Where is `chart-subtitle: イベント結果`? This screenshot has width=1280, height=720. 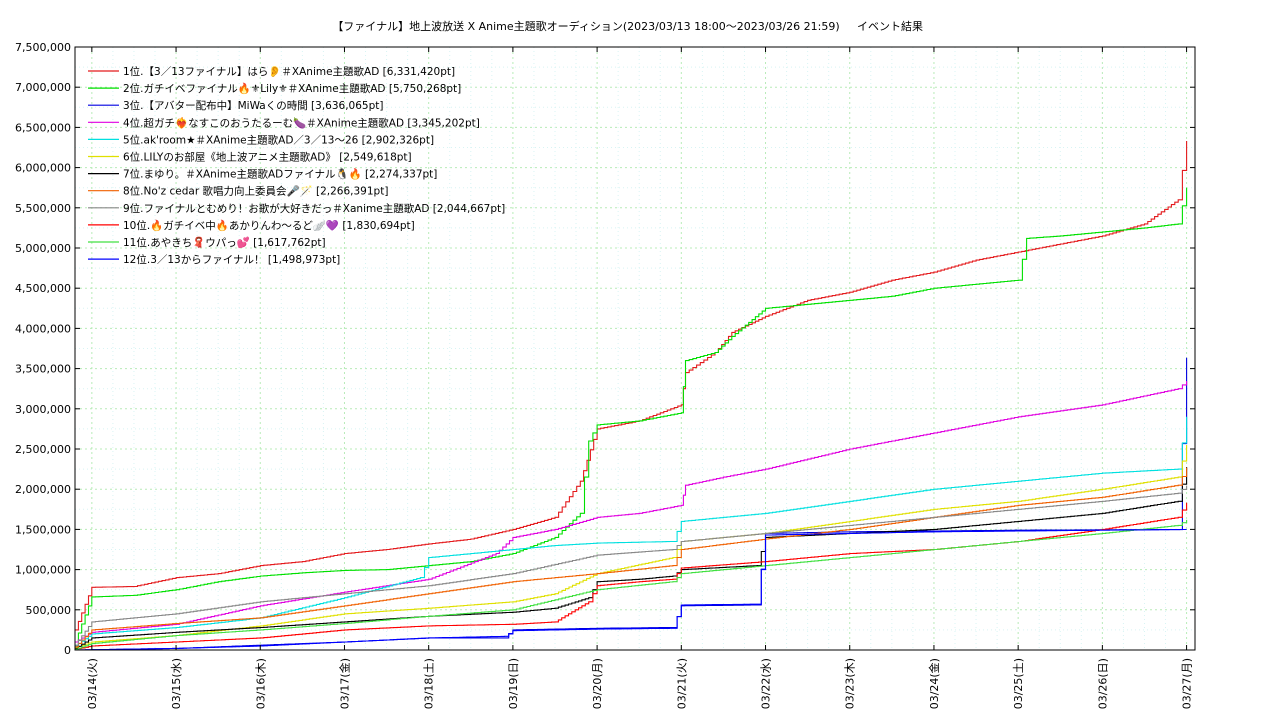 chart-subtitle: イベント結果 is located at coordinates (890, 26).